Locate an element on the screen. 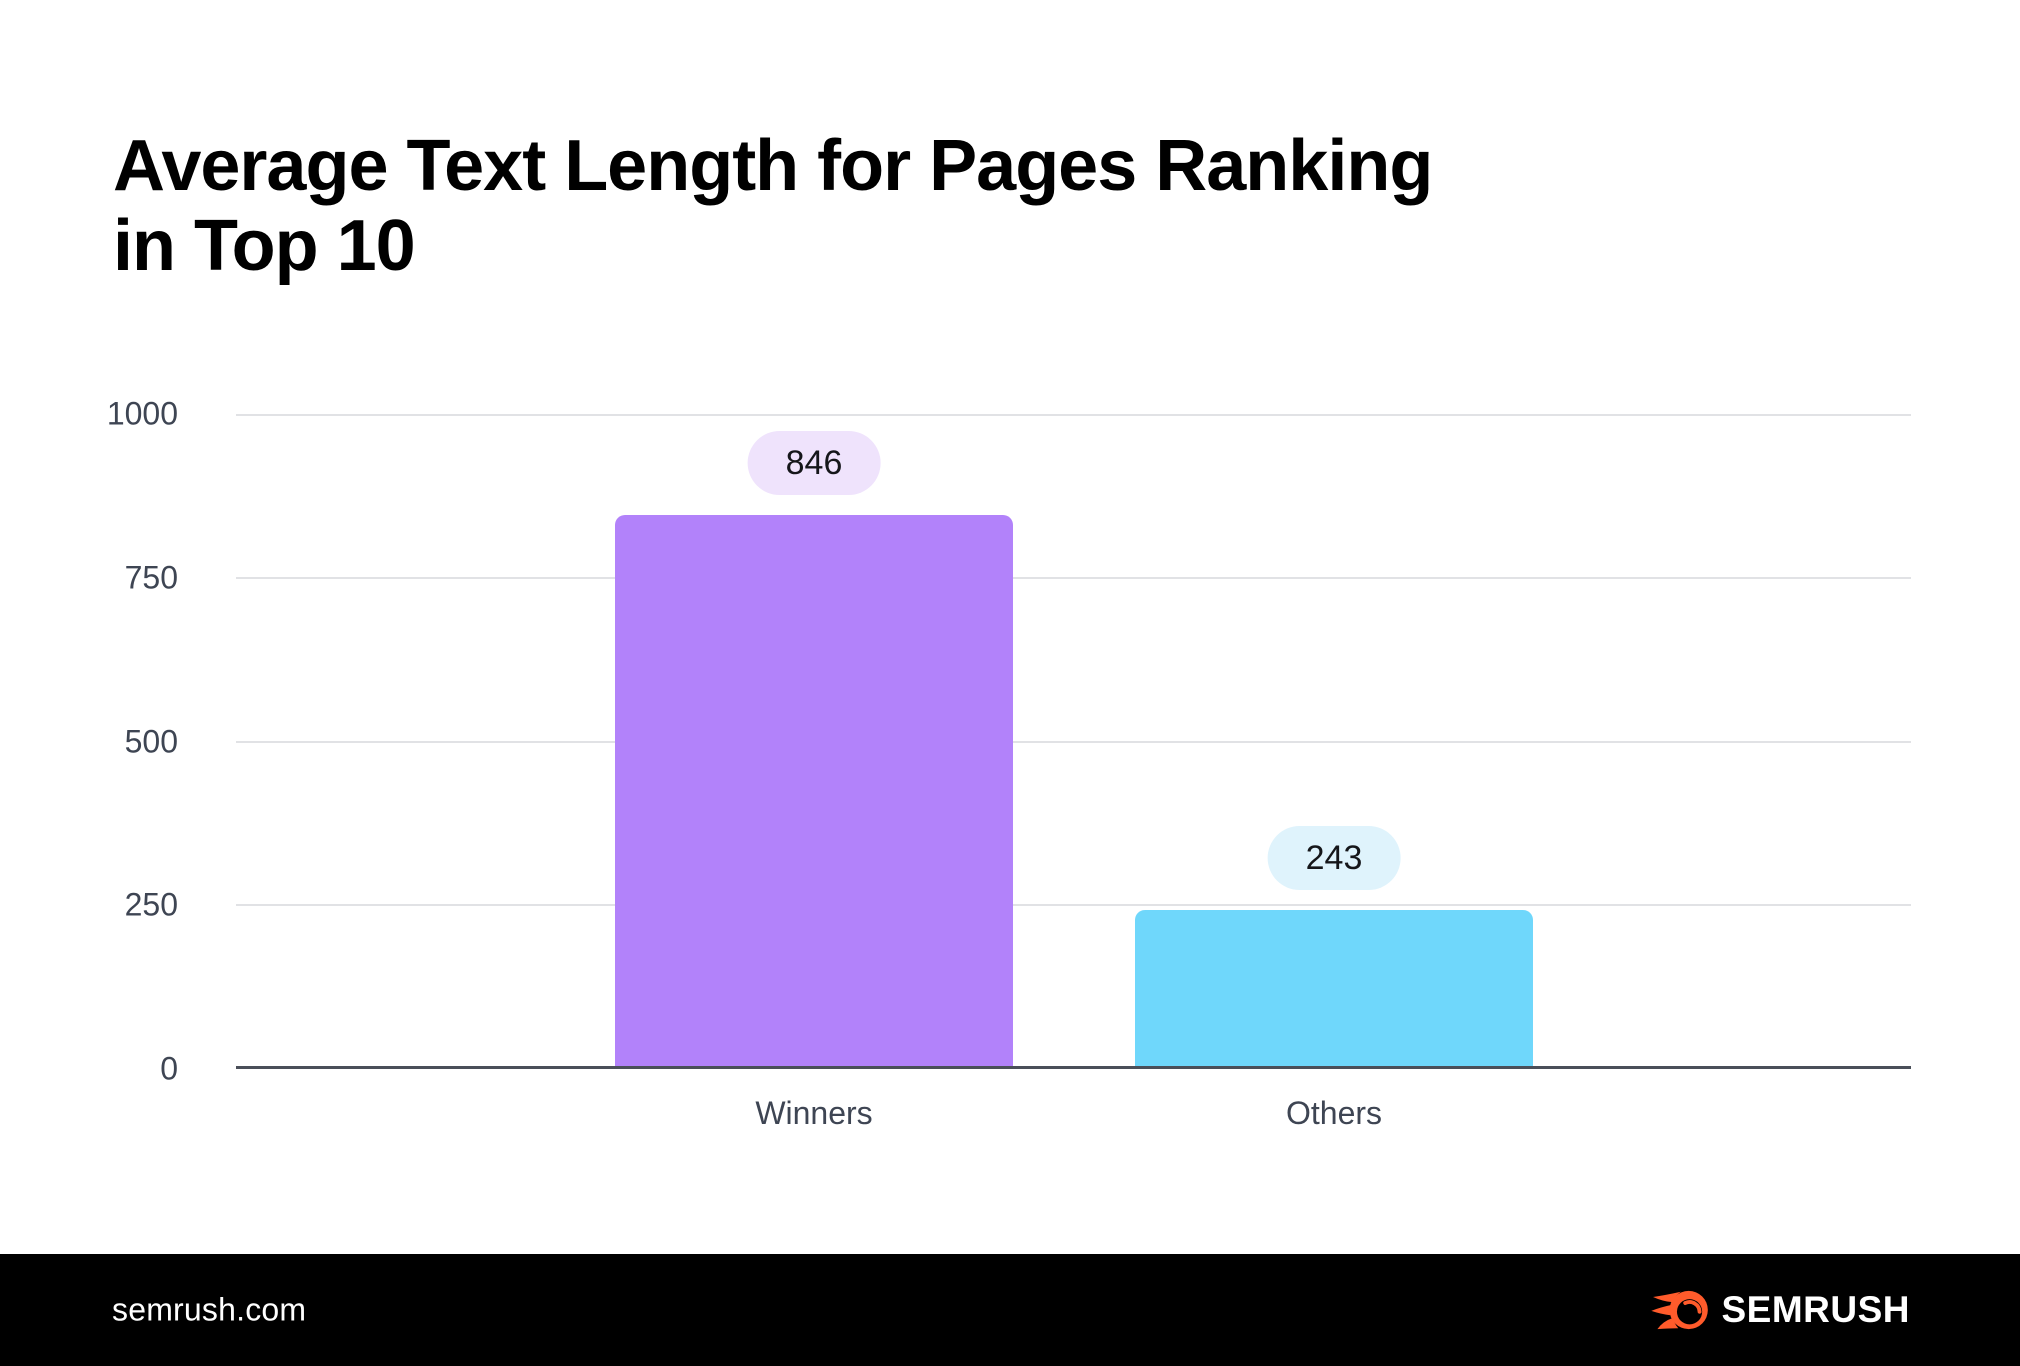 The width and height of the screenshot is (2020, 1366). y-axis-tick-label: 0 is located at coordinates (169, 1068).